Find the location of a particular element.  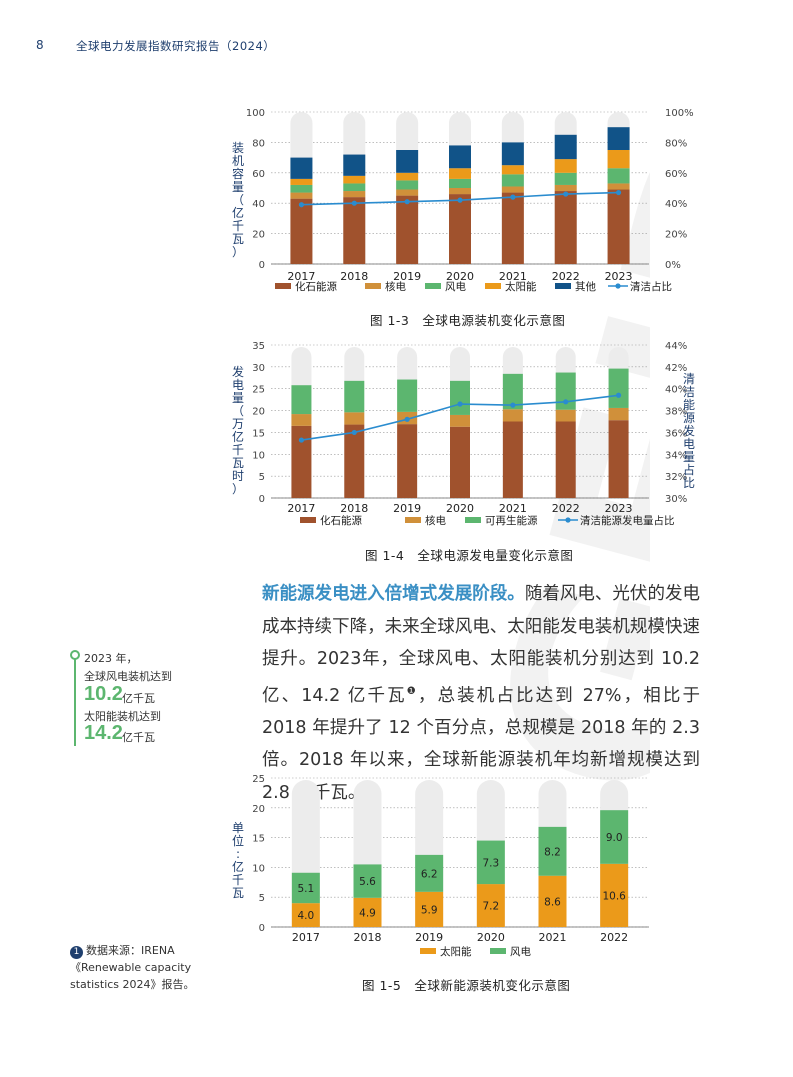

ylabel-char: 时 is located at coordinates (237, 476).